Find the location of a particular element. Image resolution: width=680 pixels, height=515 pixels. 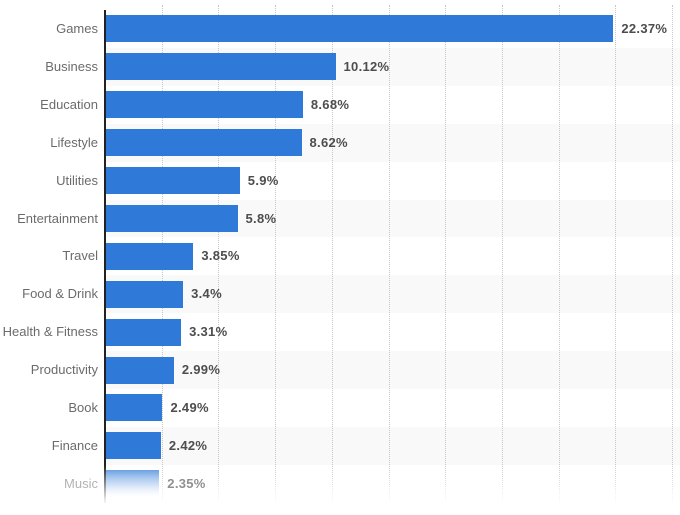

bar-food-drink is located at coordinates (145, 294).